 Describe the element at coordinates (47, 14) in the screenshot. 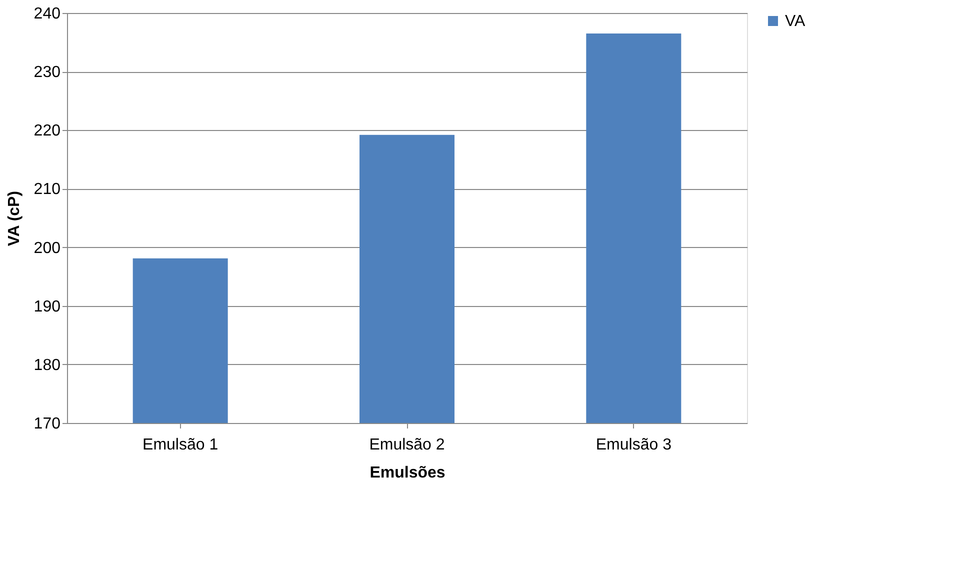

I see `y-tick-label: 240` at that location.